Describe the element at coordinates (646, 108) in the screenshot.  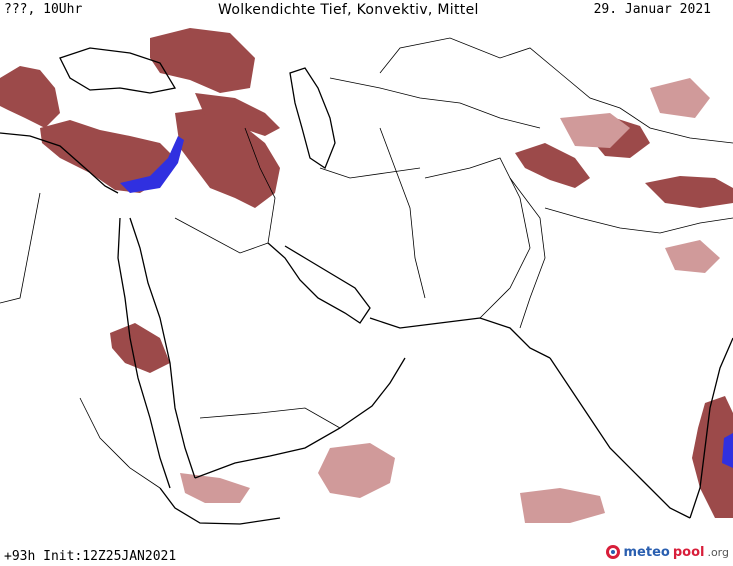
I see `border-china-west` at that location.